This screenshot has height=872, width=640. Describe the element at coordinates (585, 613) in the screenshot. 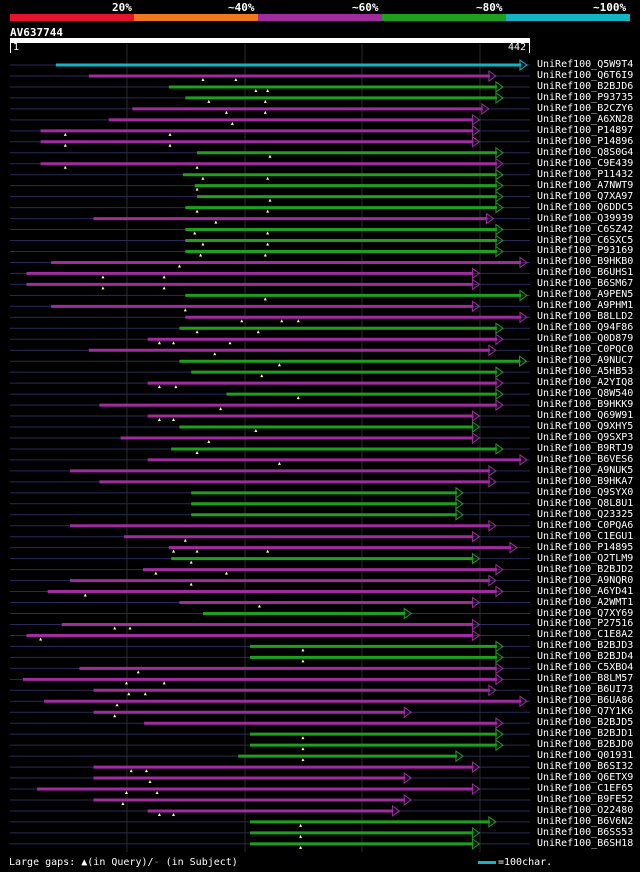

I see `hit-label: UniRef100_Q7XY69` at that location.